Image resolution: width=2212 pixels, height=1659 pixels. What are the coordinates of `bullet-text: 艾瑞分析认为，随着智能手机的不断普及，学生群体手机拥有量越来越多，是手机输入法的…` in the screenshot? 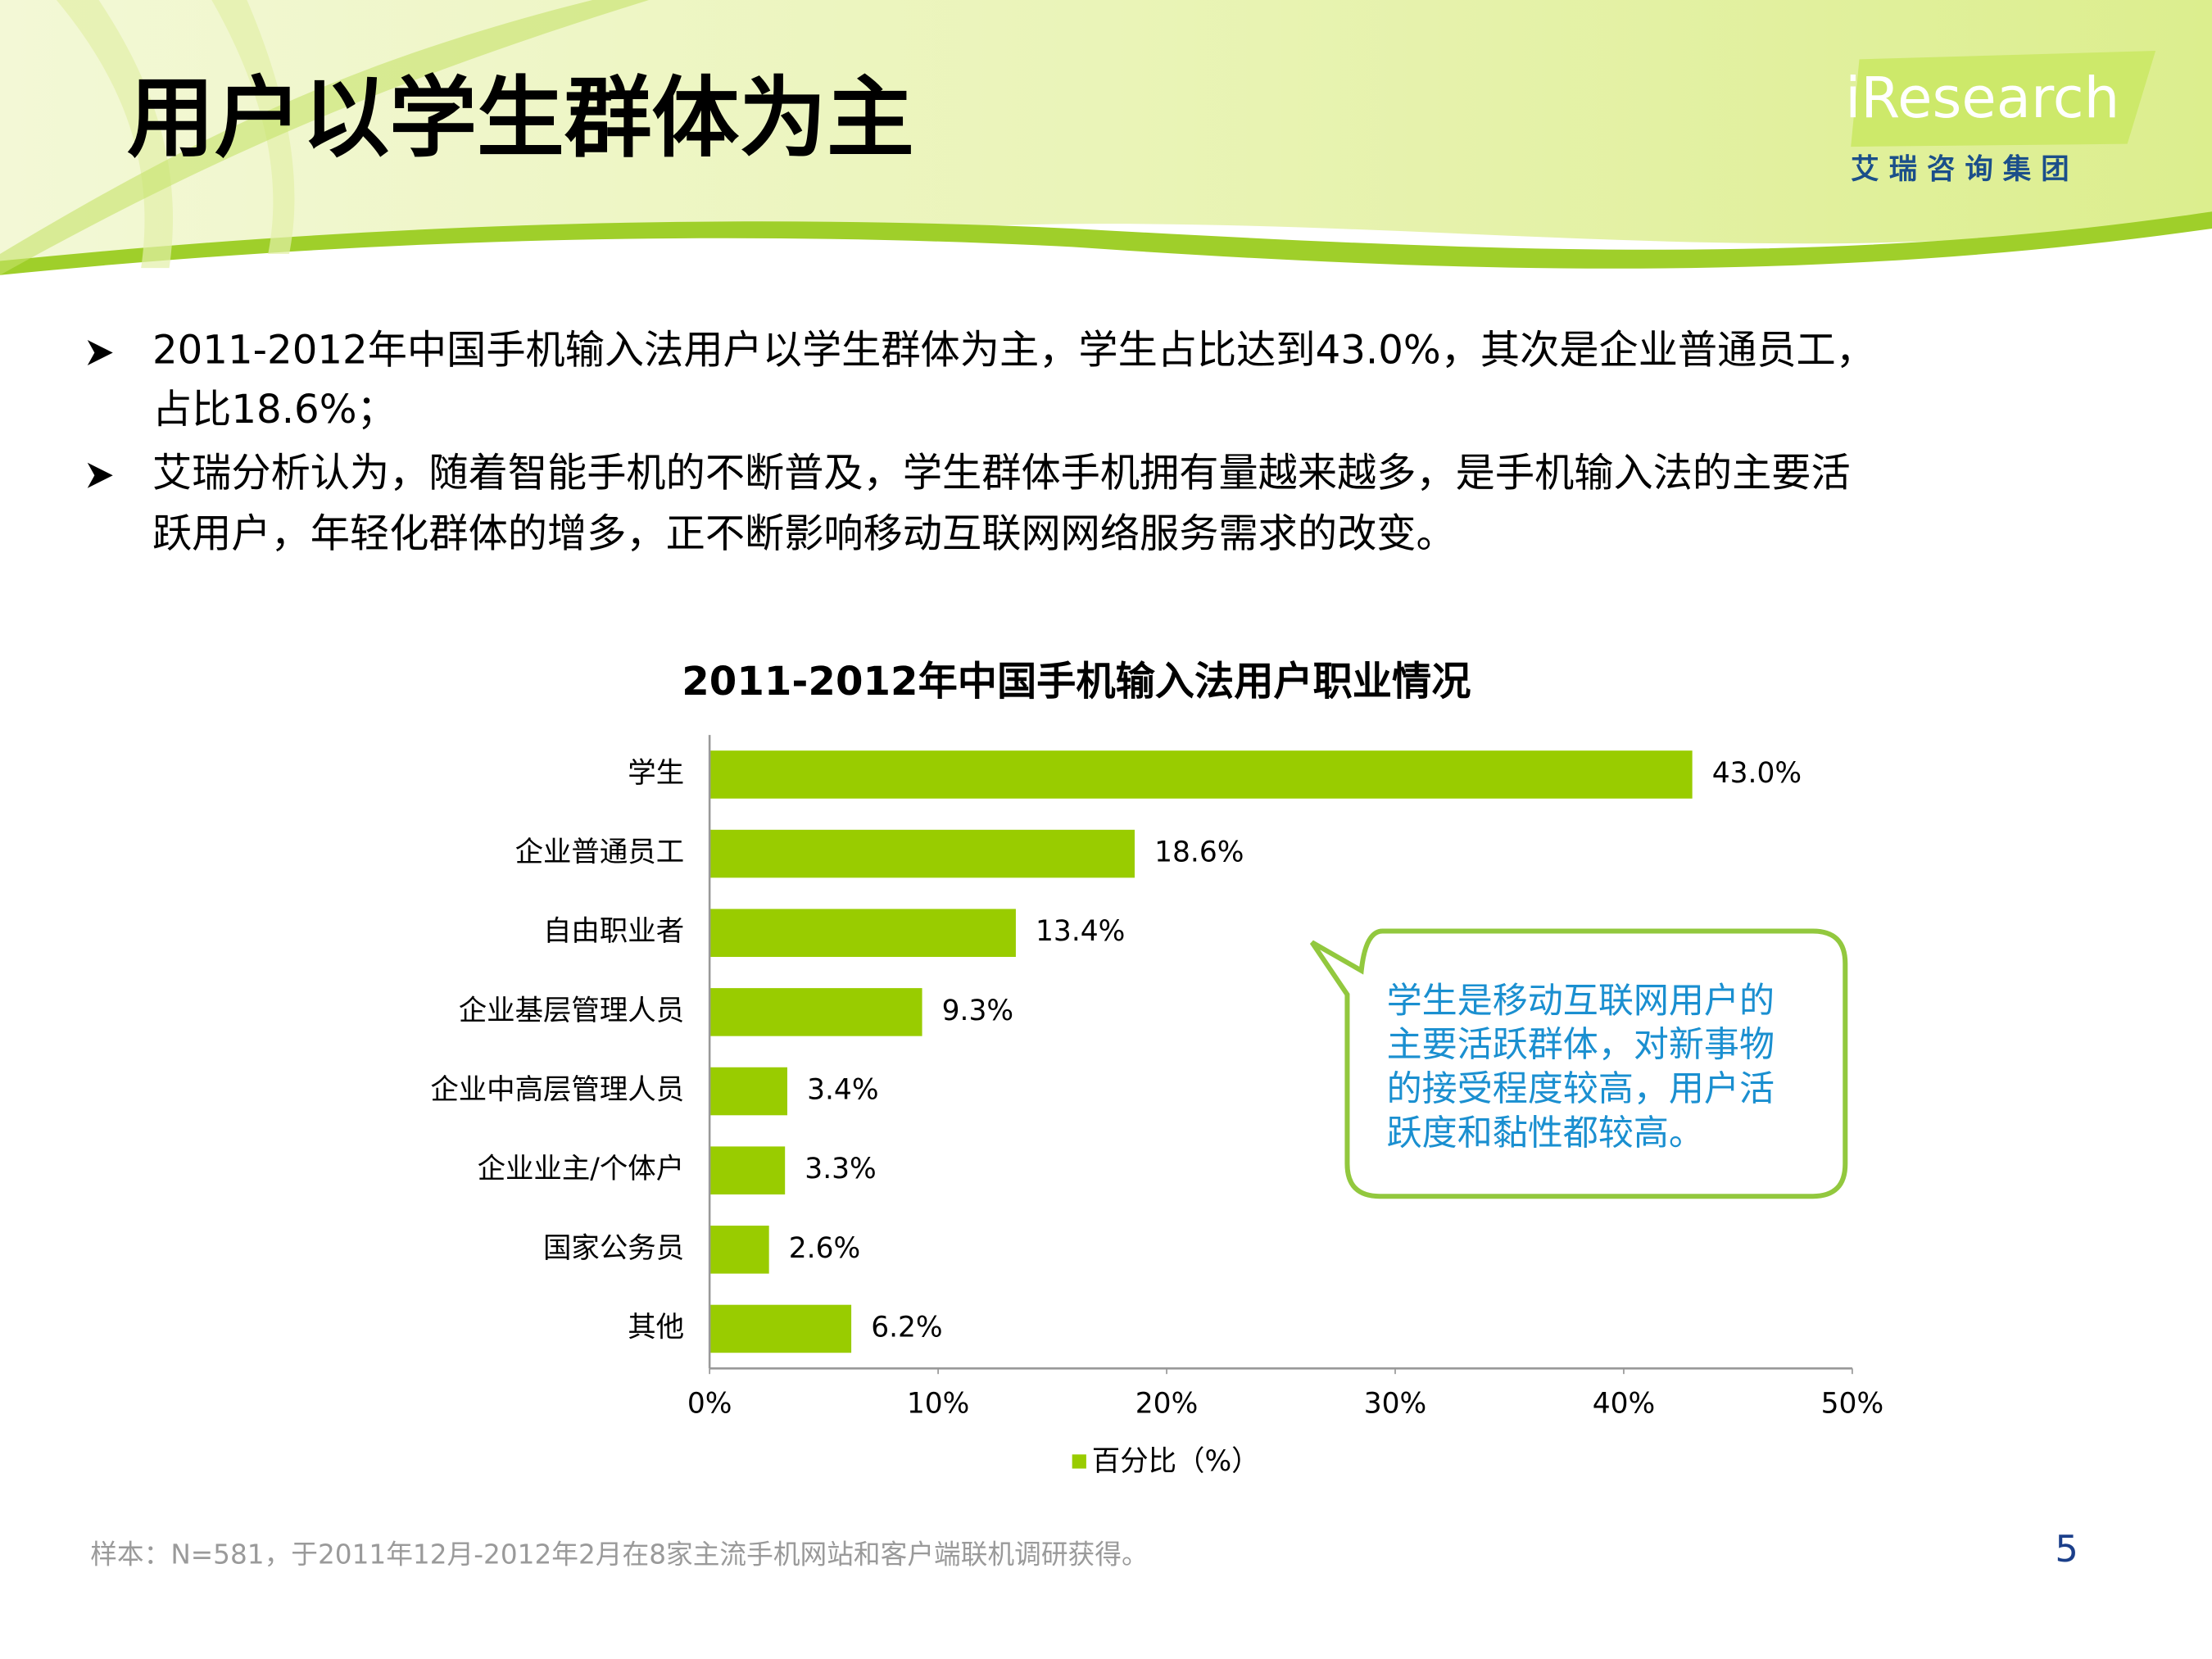 It's located at (1001, 473).